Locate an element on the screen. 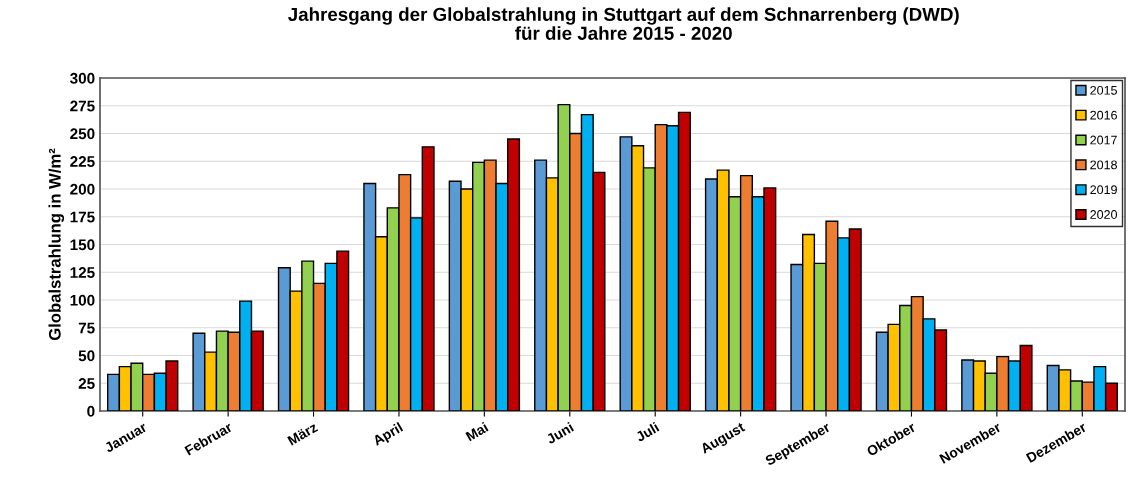 The image size is (1134, 482). y-tick-label: 275 is located at coordinates (82, 106).